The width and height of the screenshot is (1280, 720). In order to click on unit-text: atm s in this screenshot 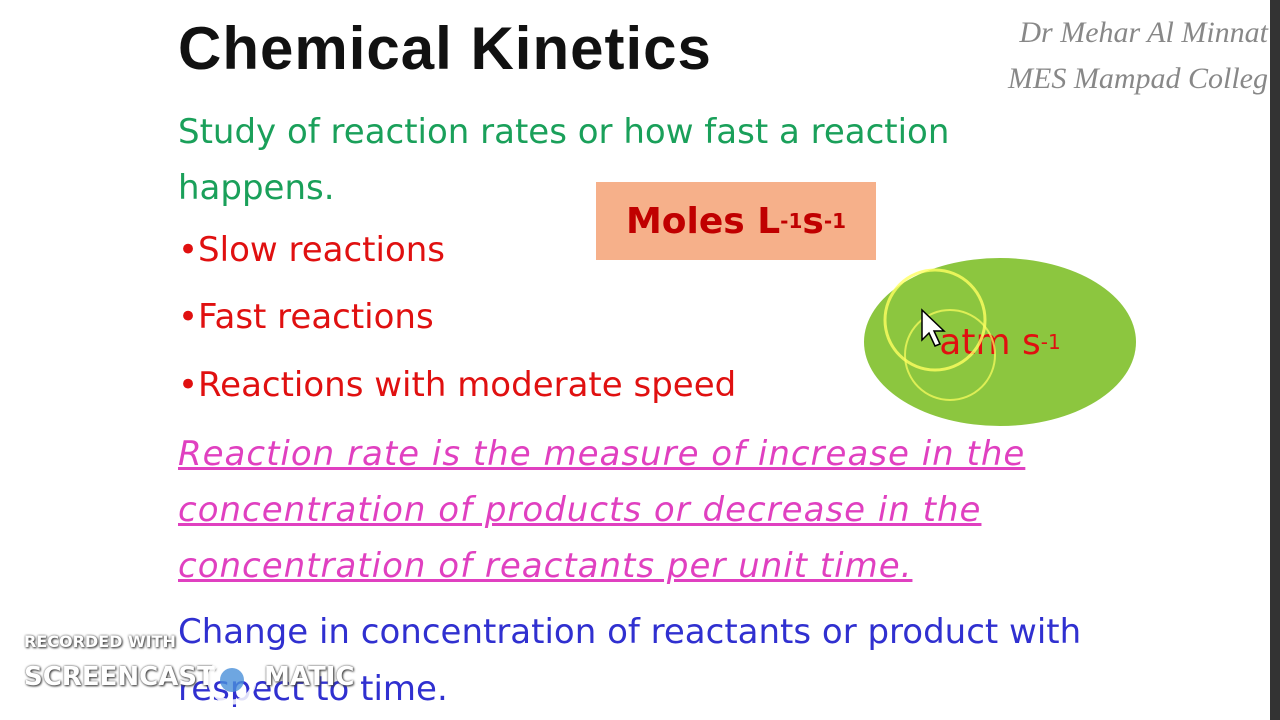, I will do `click(990, 342)`.